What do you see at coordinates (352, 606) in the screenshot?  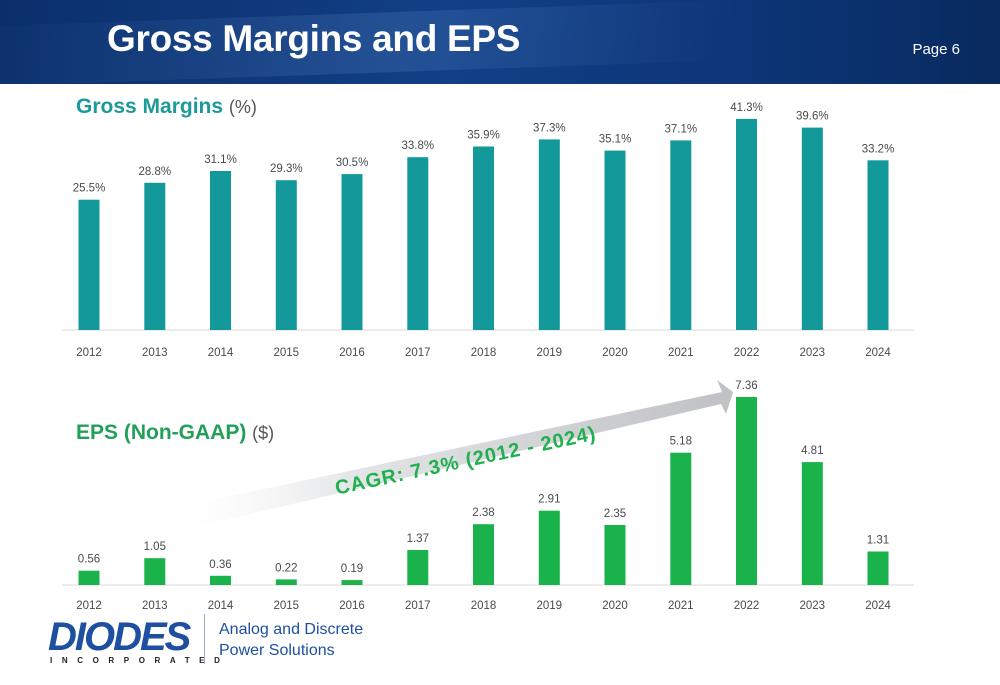 I see `eps-tick-label-2016: 2016` at bounding box center [352, 606].